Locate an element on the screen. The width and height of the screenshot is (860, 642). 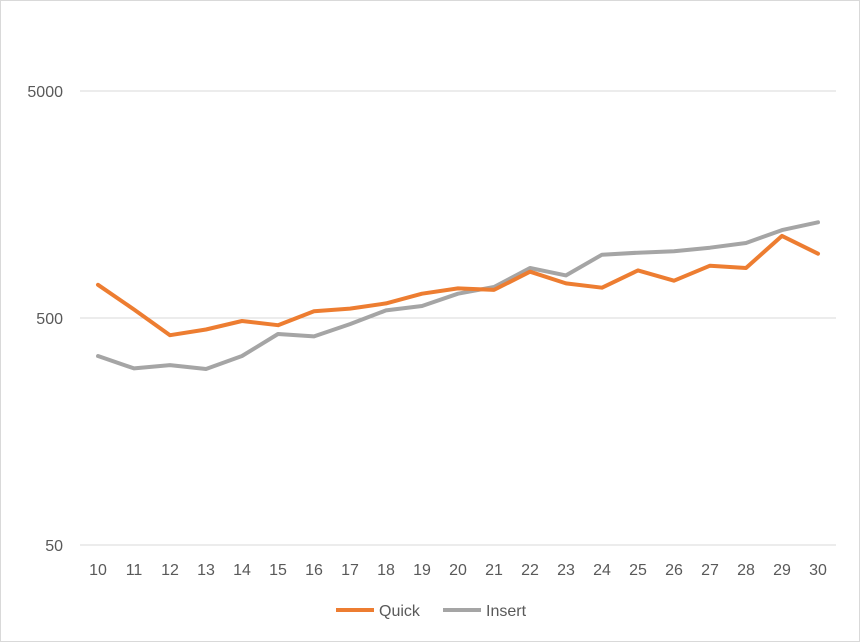
x-tick-label: 21 is located at coordinates (494, 570).